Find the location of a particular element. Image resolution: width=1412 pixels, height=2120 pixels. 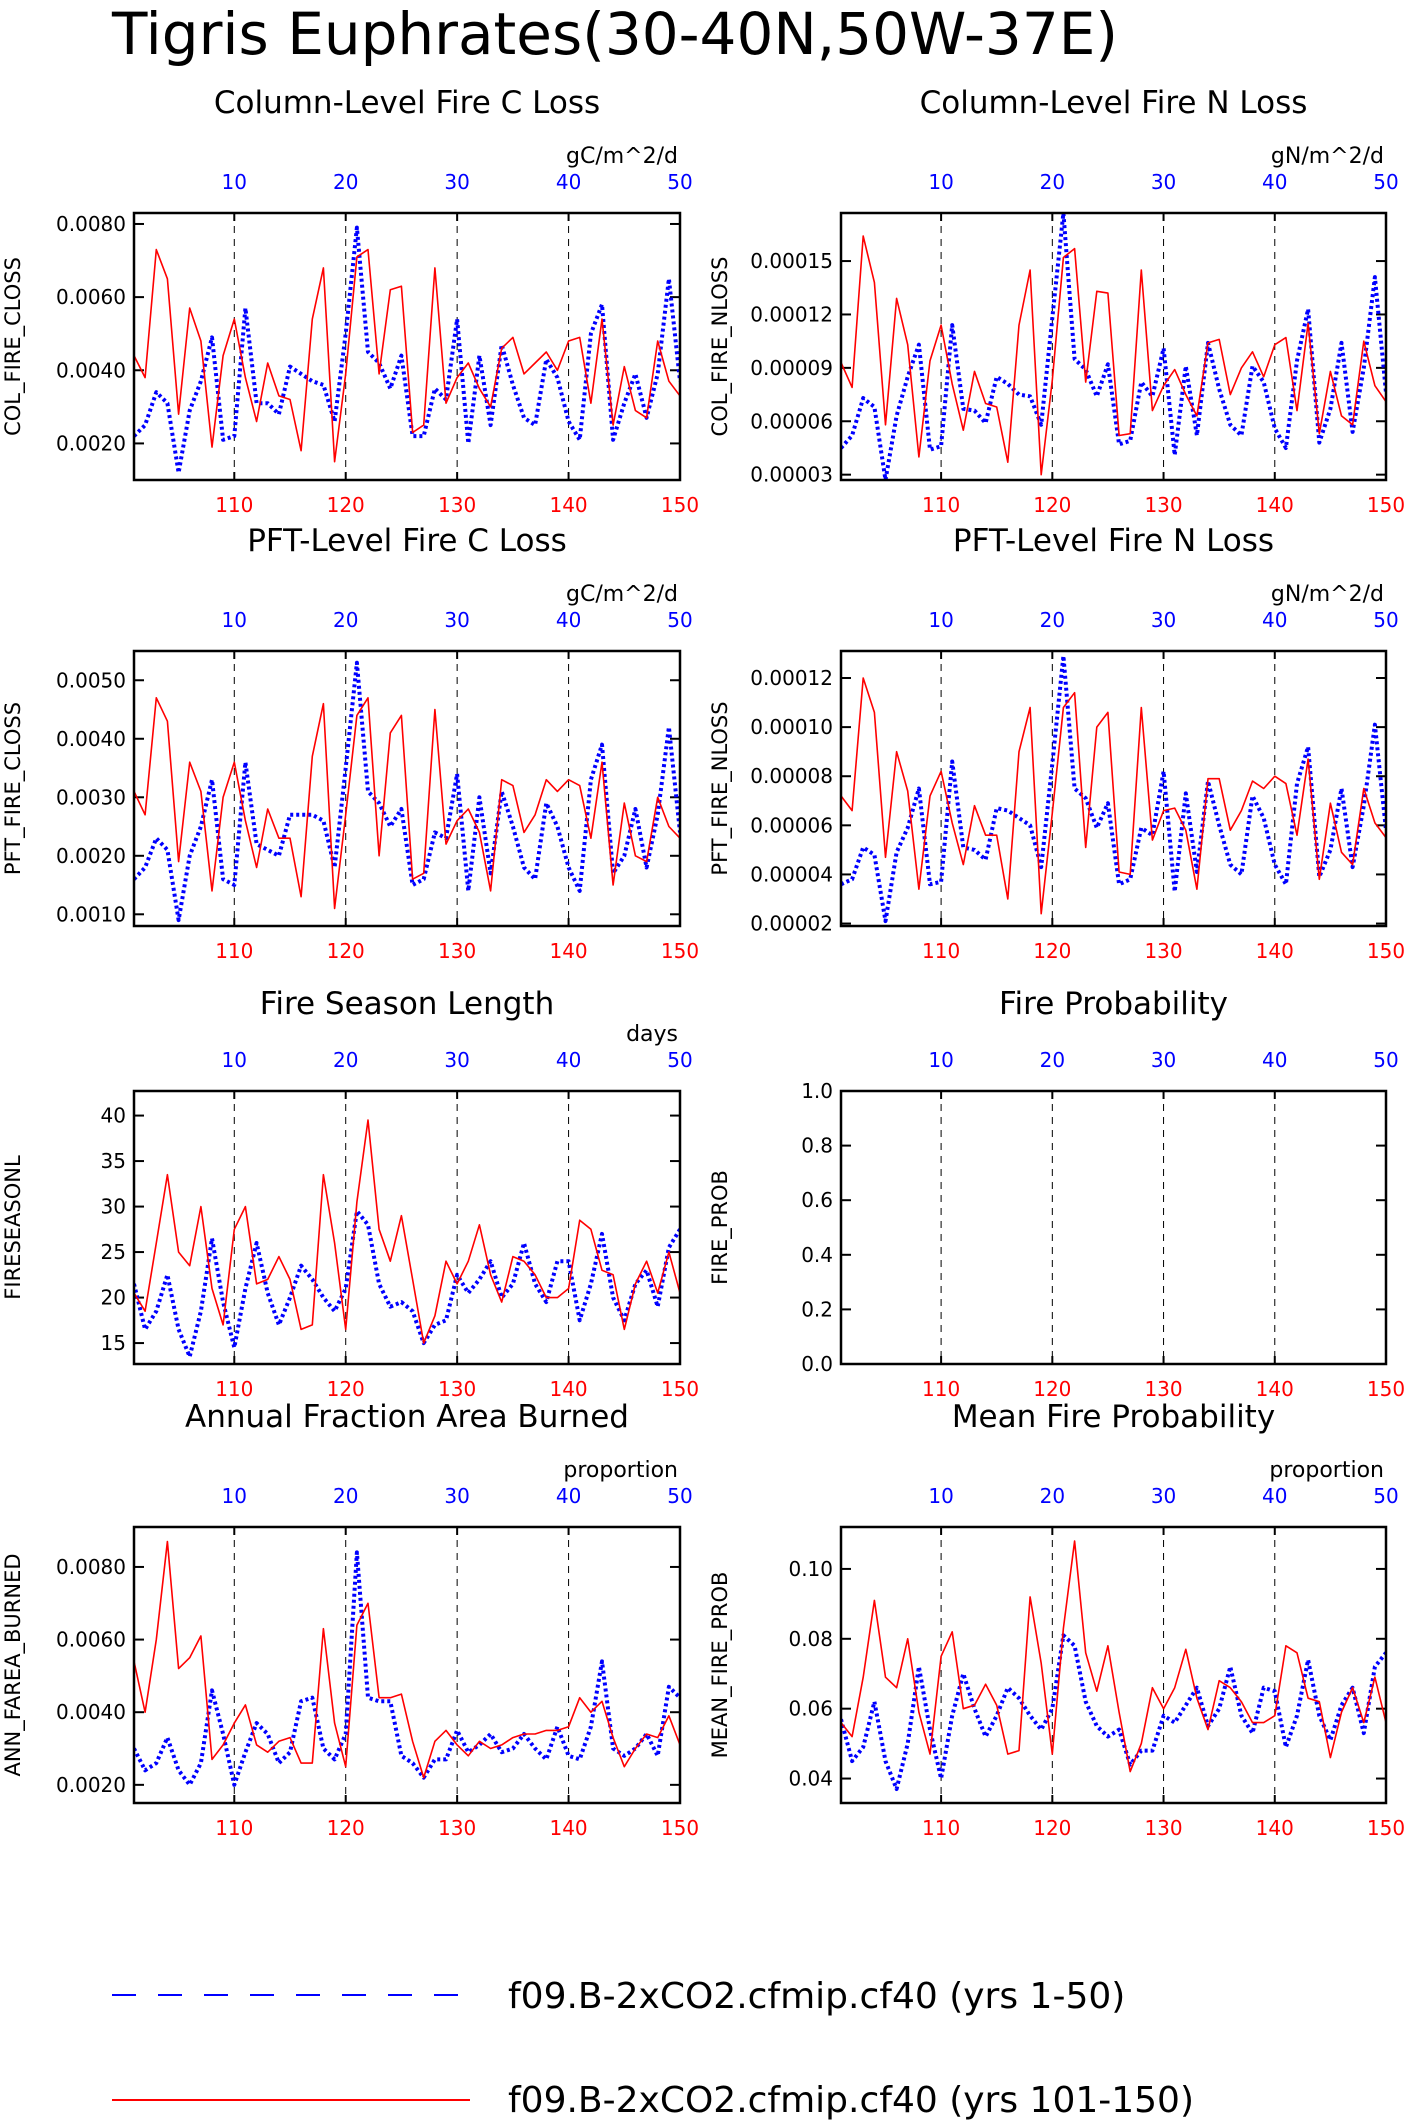

y-axis-label: COL_FIRE_NLOSS is located at coordinates (720, 347).